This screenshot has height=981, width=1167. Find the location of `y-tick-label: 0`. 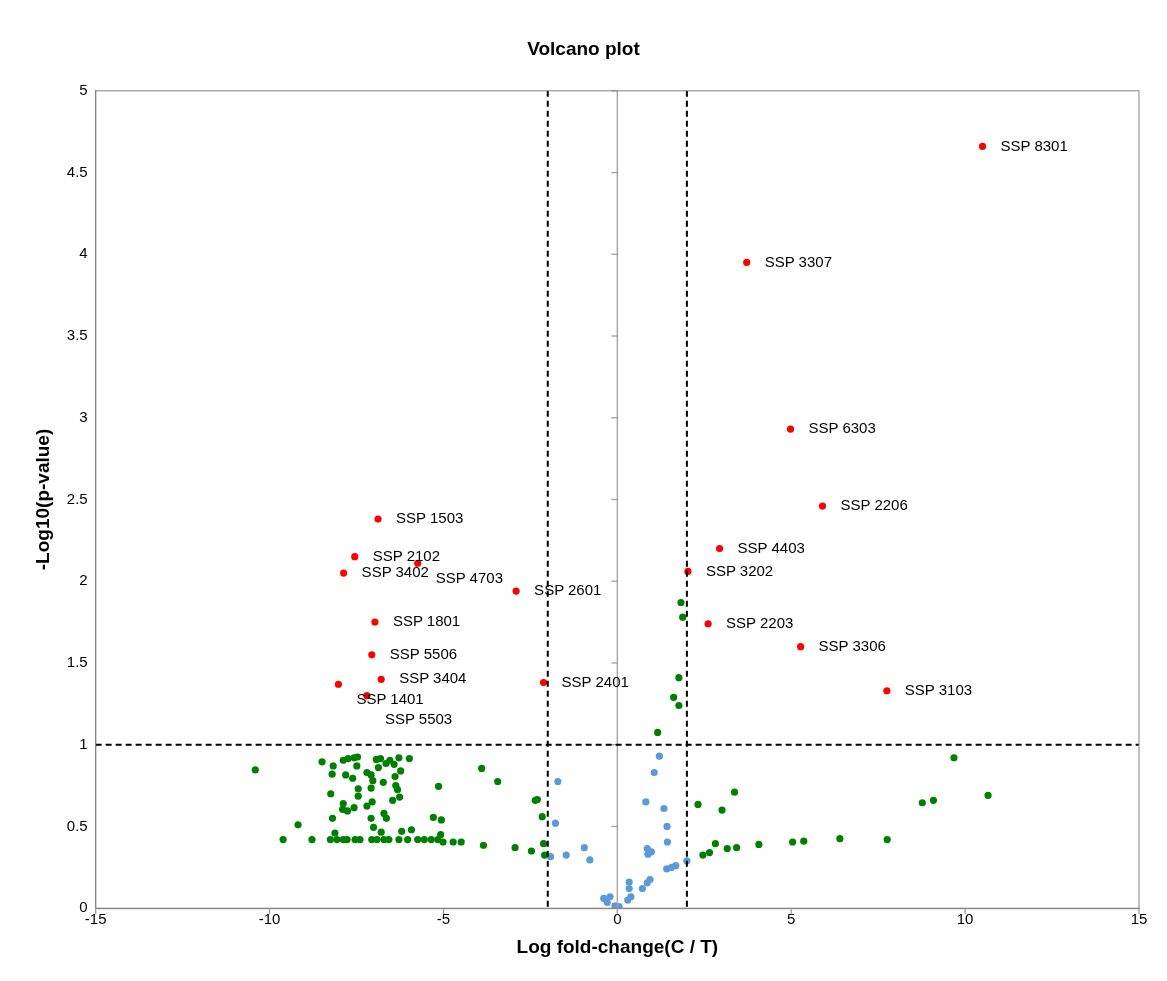

y-tick-label: 0 is located at coordinates (83, 907).